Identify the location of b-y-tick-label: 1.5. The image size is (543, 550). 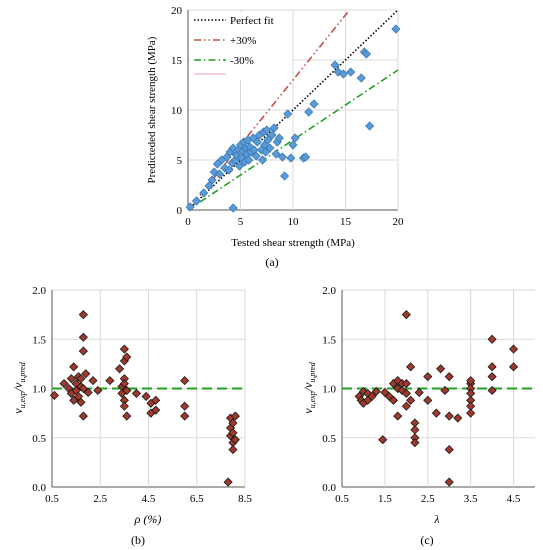
(39, 340).